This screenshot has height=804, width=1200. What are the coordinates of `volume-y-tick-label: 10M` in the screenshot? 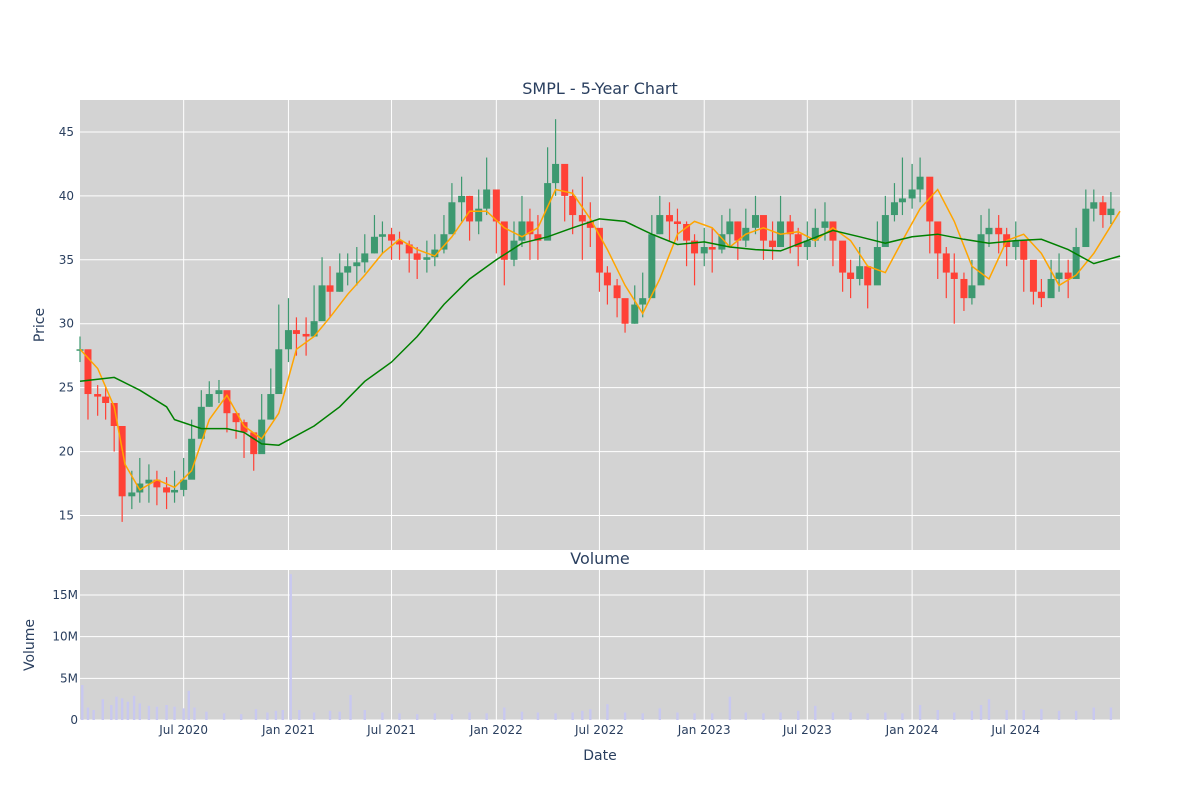 It's located at (65, 637).